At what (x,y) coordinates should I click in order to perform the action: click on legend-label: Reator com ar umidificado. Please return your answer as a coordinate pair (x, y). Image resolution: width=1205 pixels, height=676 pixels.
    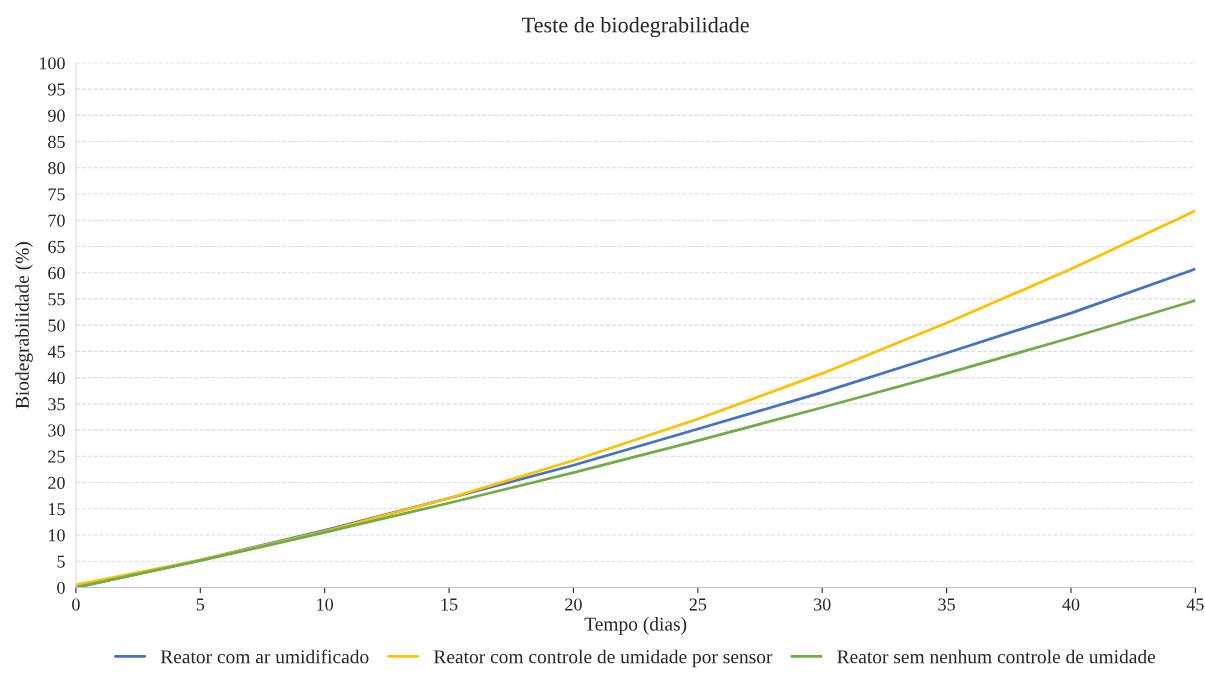
    Looking at the image, I should click on (264, 656).